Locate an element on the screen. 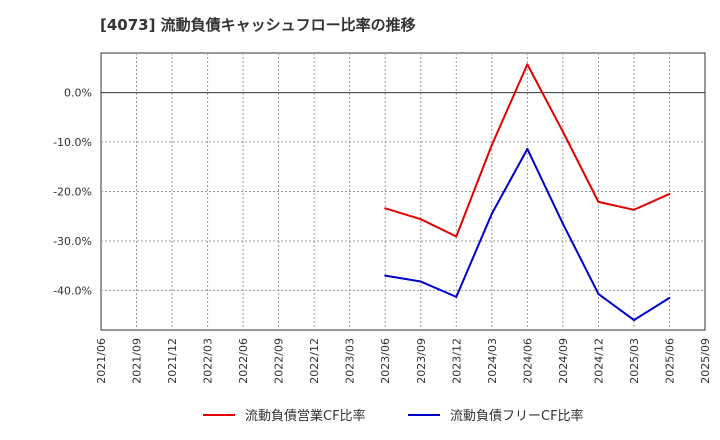  x-tick-label: 2022/12 is located at coordinates (314, 361).